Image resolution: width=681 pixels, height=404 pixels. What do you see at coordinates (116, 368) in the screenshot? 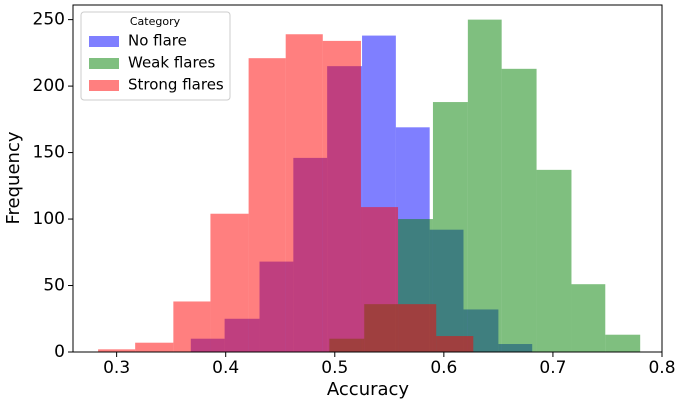
I see `x-tick-label: 0.3` at bounding box center [116, 368].